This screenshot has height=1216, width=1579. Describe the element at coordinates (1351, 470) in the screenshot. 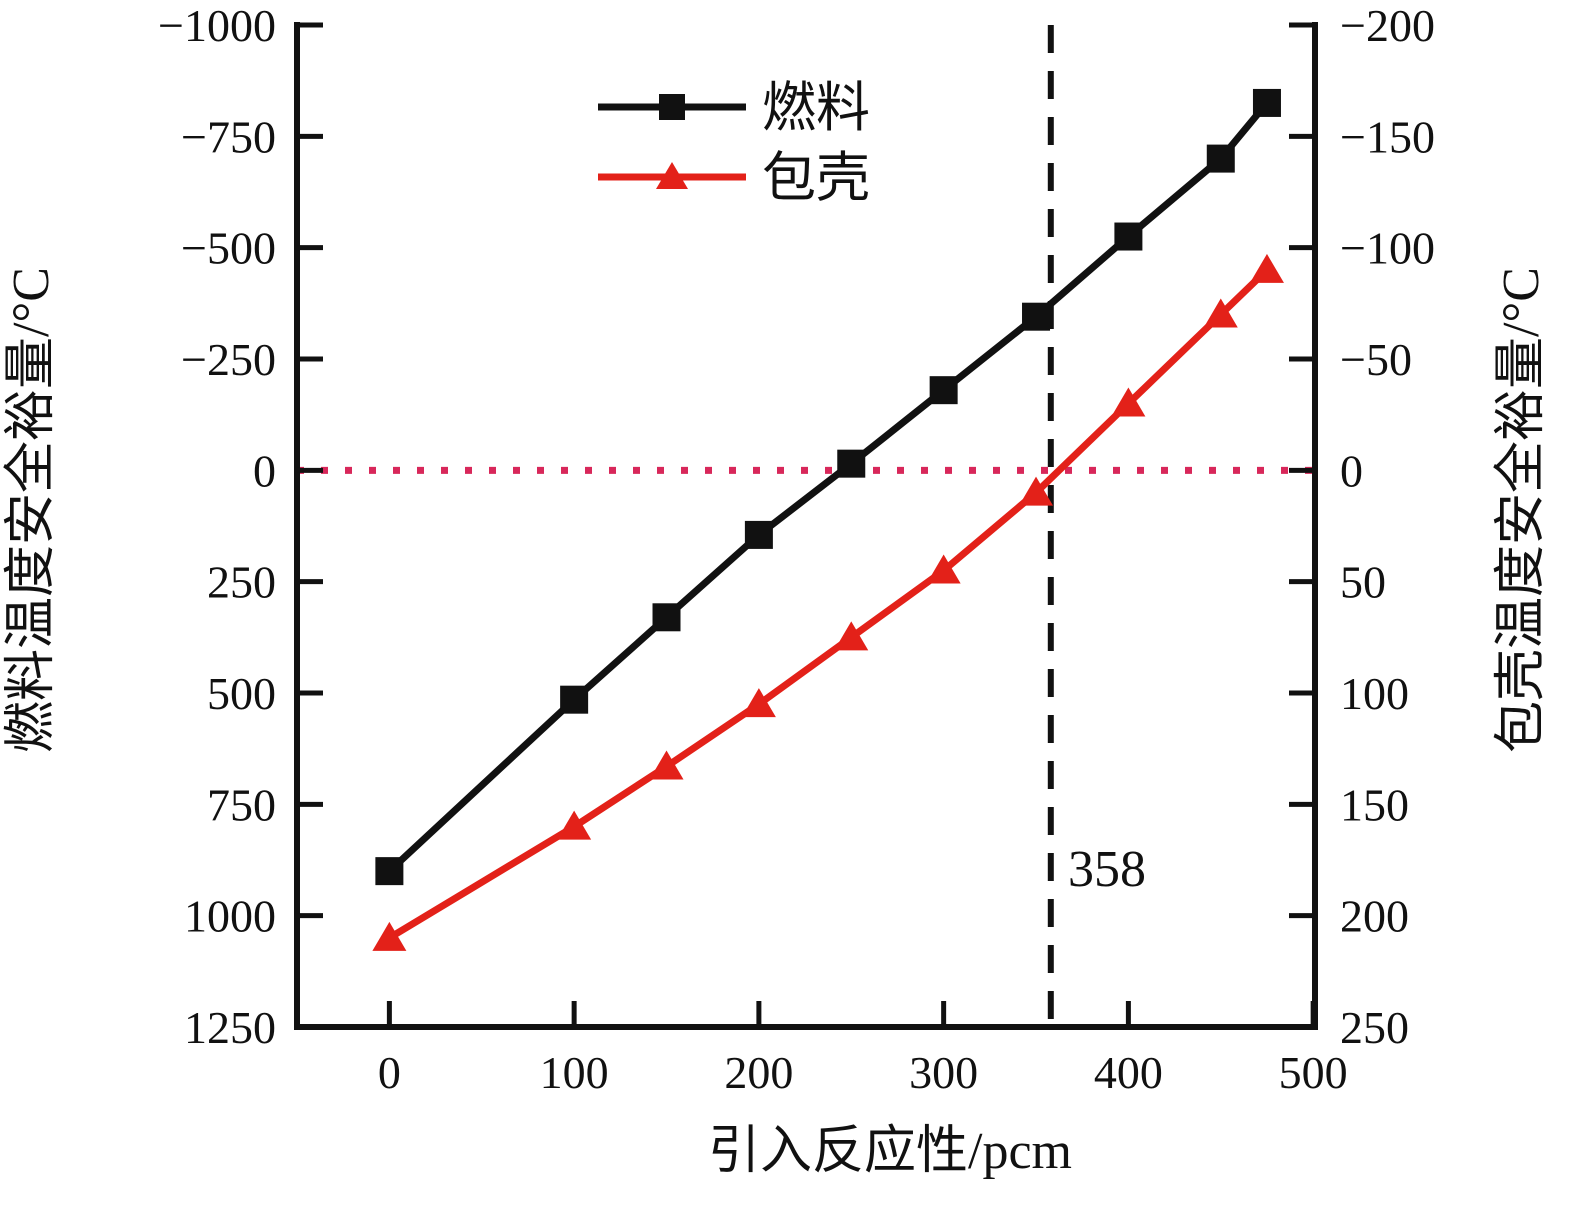

I see `right-tick-label: 0` at that location.